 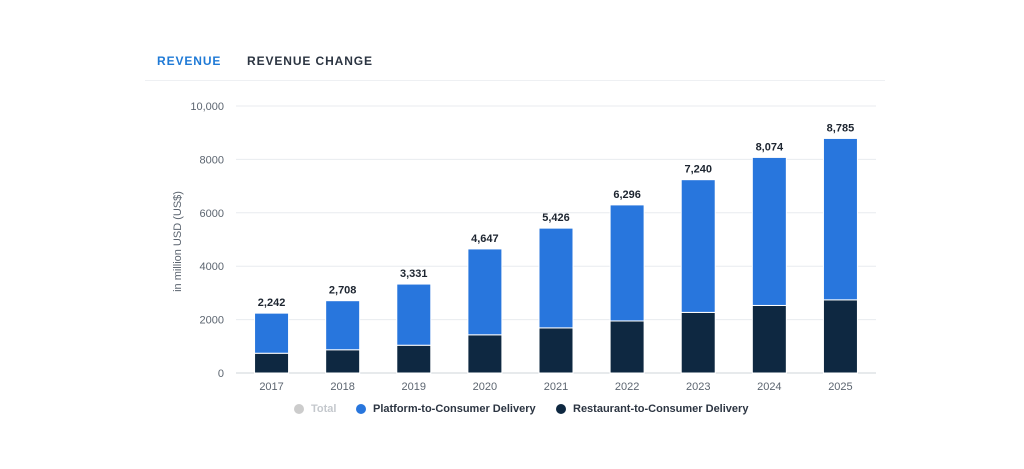 What do you see at coordinates (840, 387) in the screenshot?
I see `x-tick-label: 2025` at bounding box center [840, 387].